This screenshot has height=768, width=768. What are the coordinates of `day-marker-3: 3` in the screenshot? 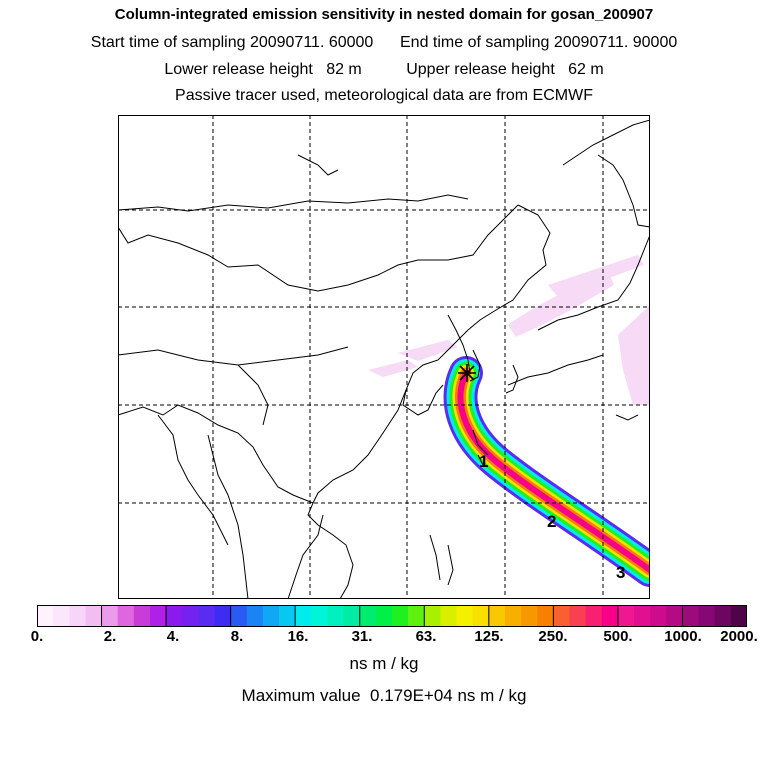 It's located at (620, 572).